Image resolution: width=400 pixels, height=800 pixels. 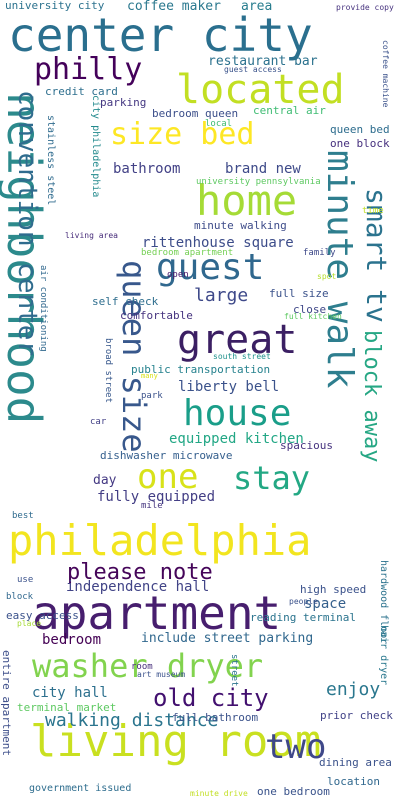 What do you see at coordinates (182, 134) in the screenshot?
I see `word: size bed` at bounding box center [182, 134].